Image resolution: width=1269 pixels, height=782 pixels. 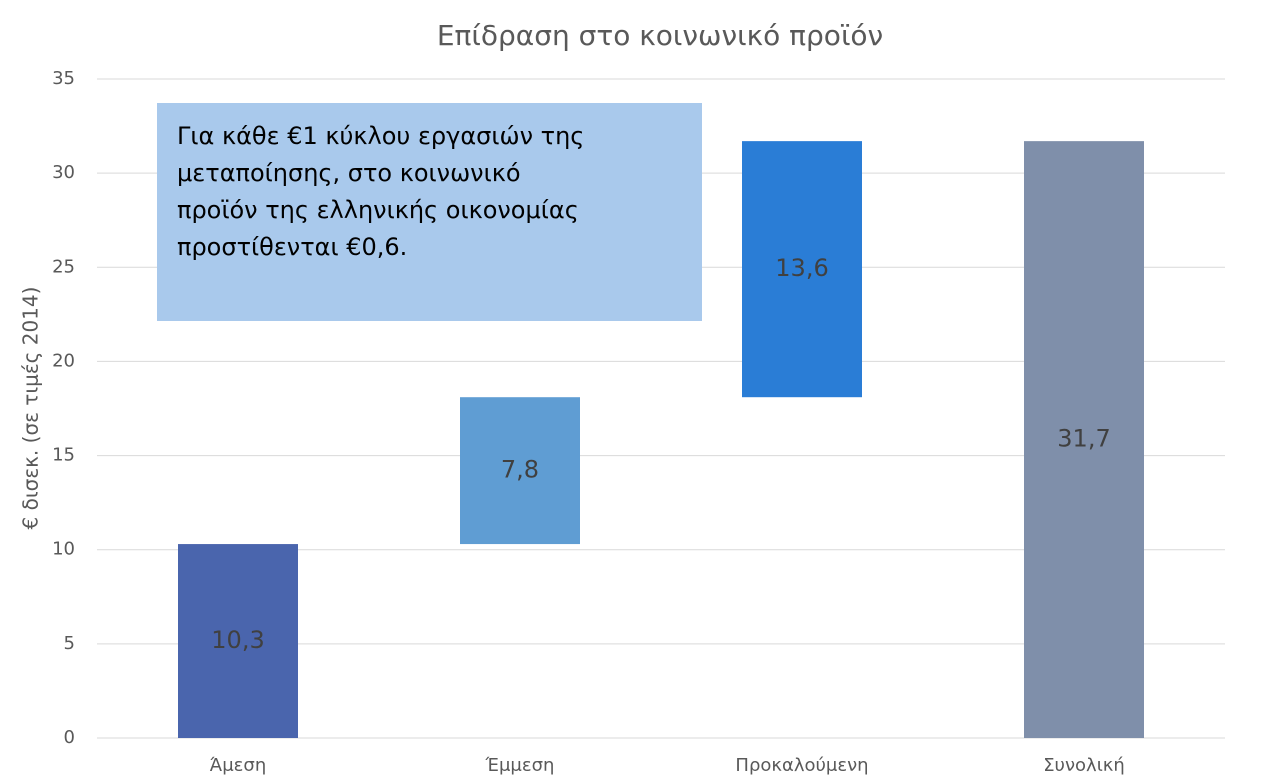 I want to click on data-label: 10,3, so click(x=237, y=640).